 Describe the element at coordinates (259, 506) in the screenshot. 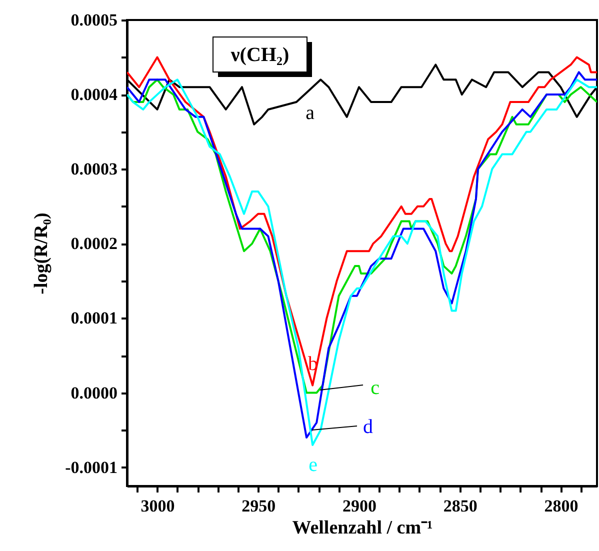

I see `x-tick-label: 2950` at that location.